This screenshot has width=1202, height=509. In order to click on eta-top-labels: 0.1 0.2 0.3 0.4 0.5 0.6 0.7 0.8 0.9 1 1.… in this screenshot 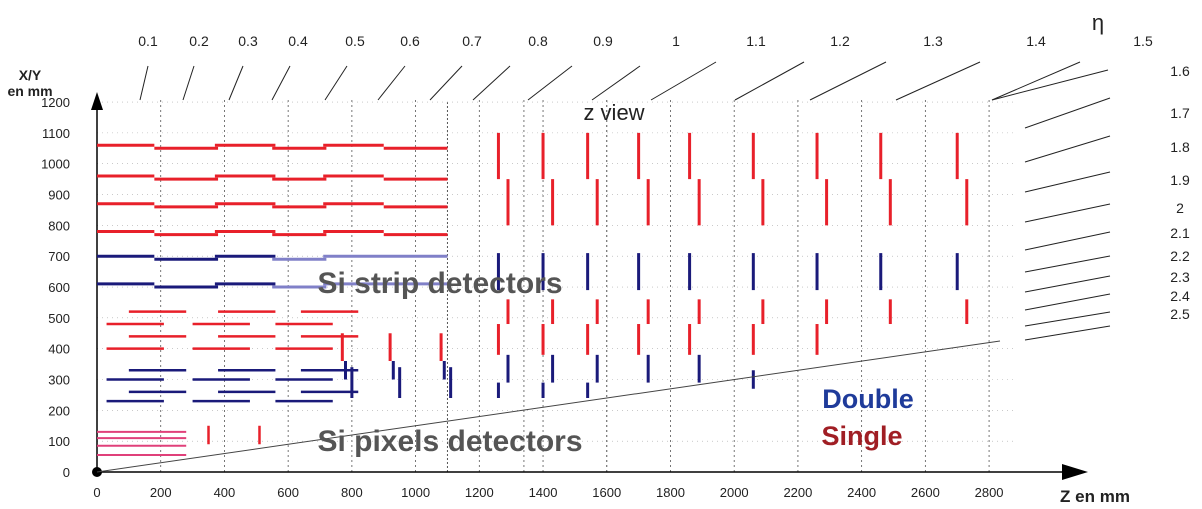, I will do `click(645, 41)`.